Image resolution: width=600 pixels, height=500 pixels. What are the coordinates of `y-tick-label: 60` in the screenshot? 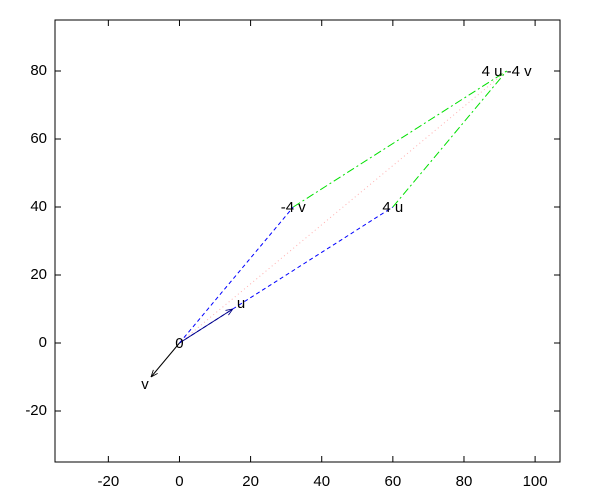 It's located at (38, 138).